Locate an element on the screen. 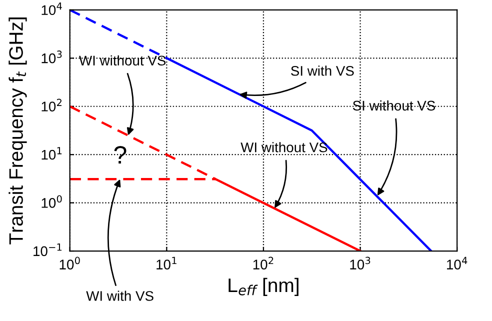 The image size is (492, 321). annotation: WI with VS is located at coordinates (120, 295).